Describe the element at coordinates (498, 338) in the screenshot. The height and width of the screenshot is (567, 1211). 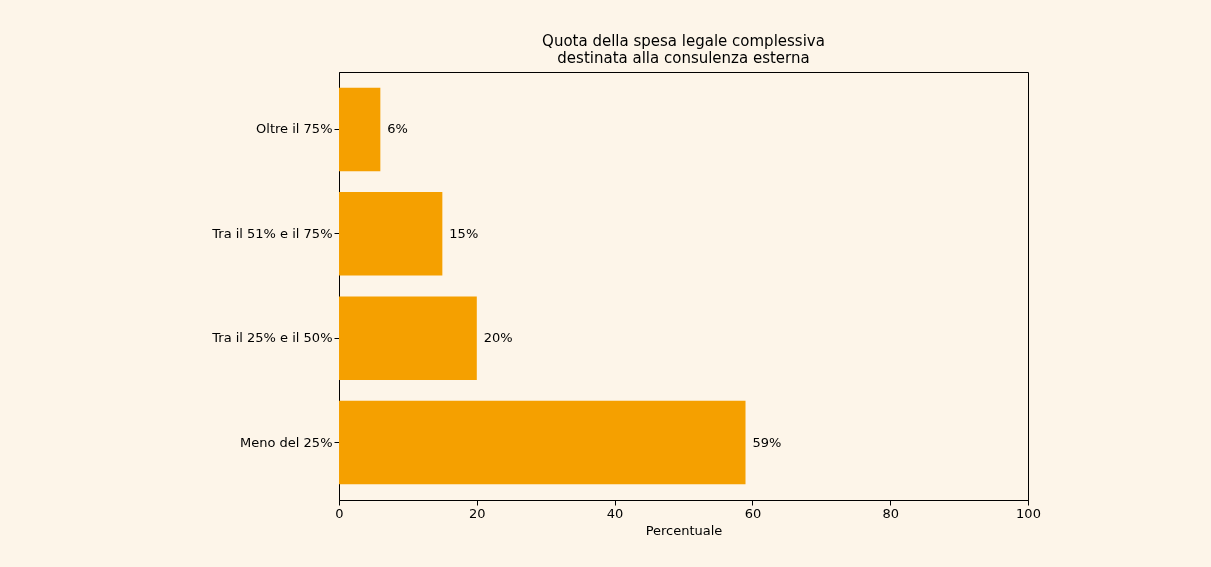
I see `data-label: 20%` at that location.